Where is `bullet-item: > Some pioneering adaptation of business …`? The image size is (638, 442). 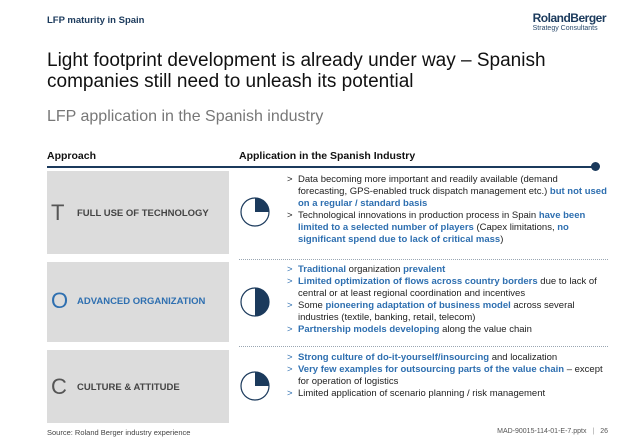 bullet-item: > Some pioneering adaptation of business … is located at coordinates (447, 312).